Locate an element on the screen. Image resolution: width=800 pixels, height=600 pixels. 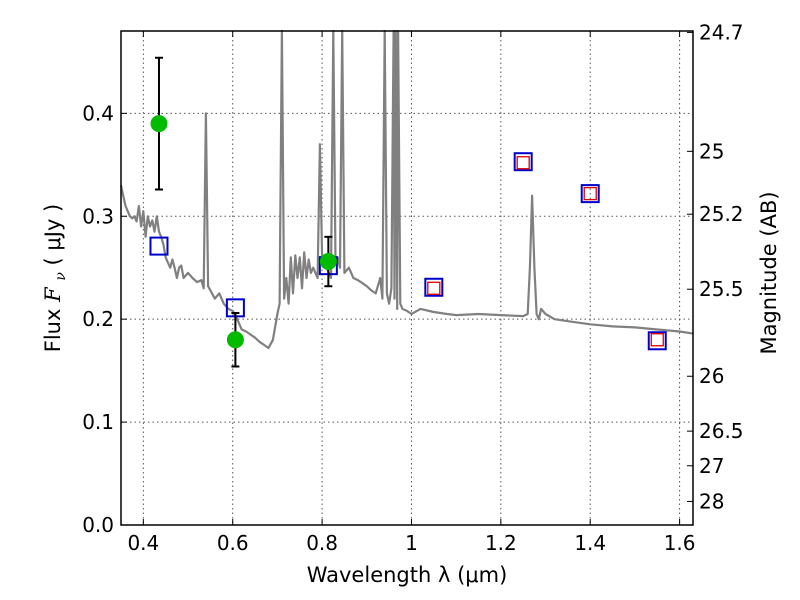
x-tick-label: 1.2 is located at coordinates (501, 543).